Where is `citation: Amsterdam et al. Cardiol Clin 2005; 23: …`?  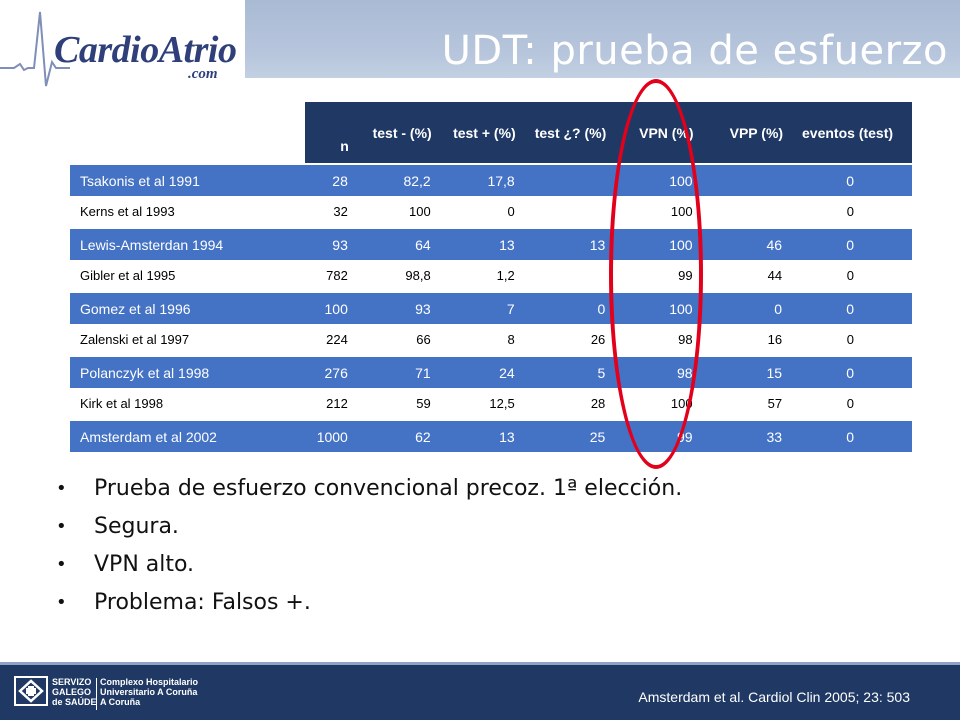 citation: Amsterdam et al. Cardiol Clin 2005; 23: … is located at coordinates (774, 697).